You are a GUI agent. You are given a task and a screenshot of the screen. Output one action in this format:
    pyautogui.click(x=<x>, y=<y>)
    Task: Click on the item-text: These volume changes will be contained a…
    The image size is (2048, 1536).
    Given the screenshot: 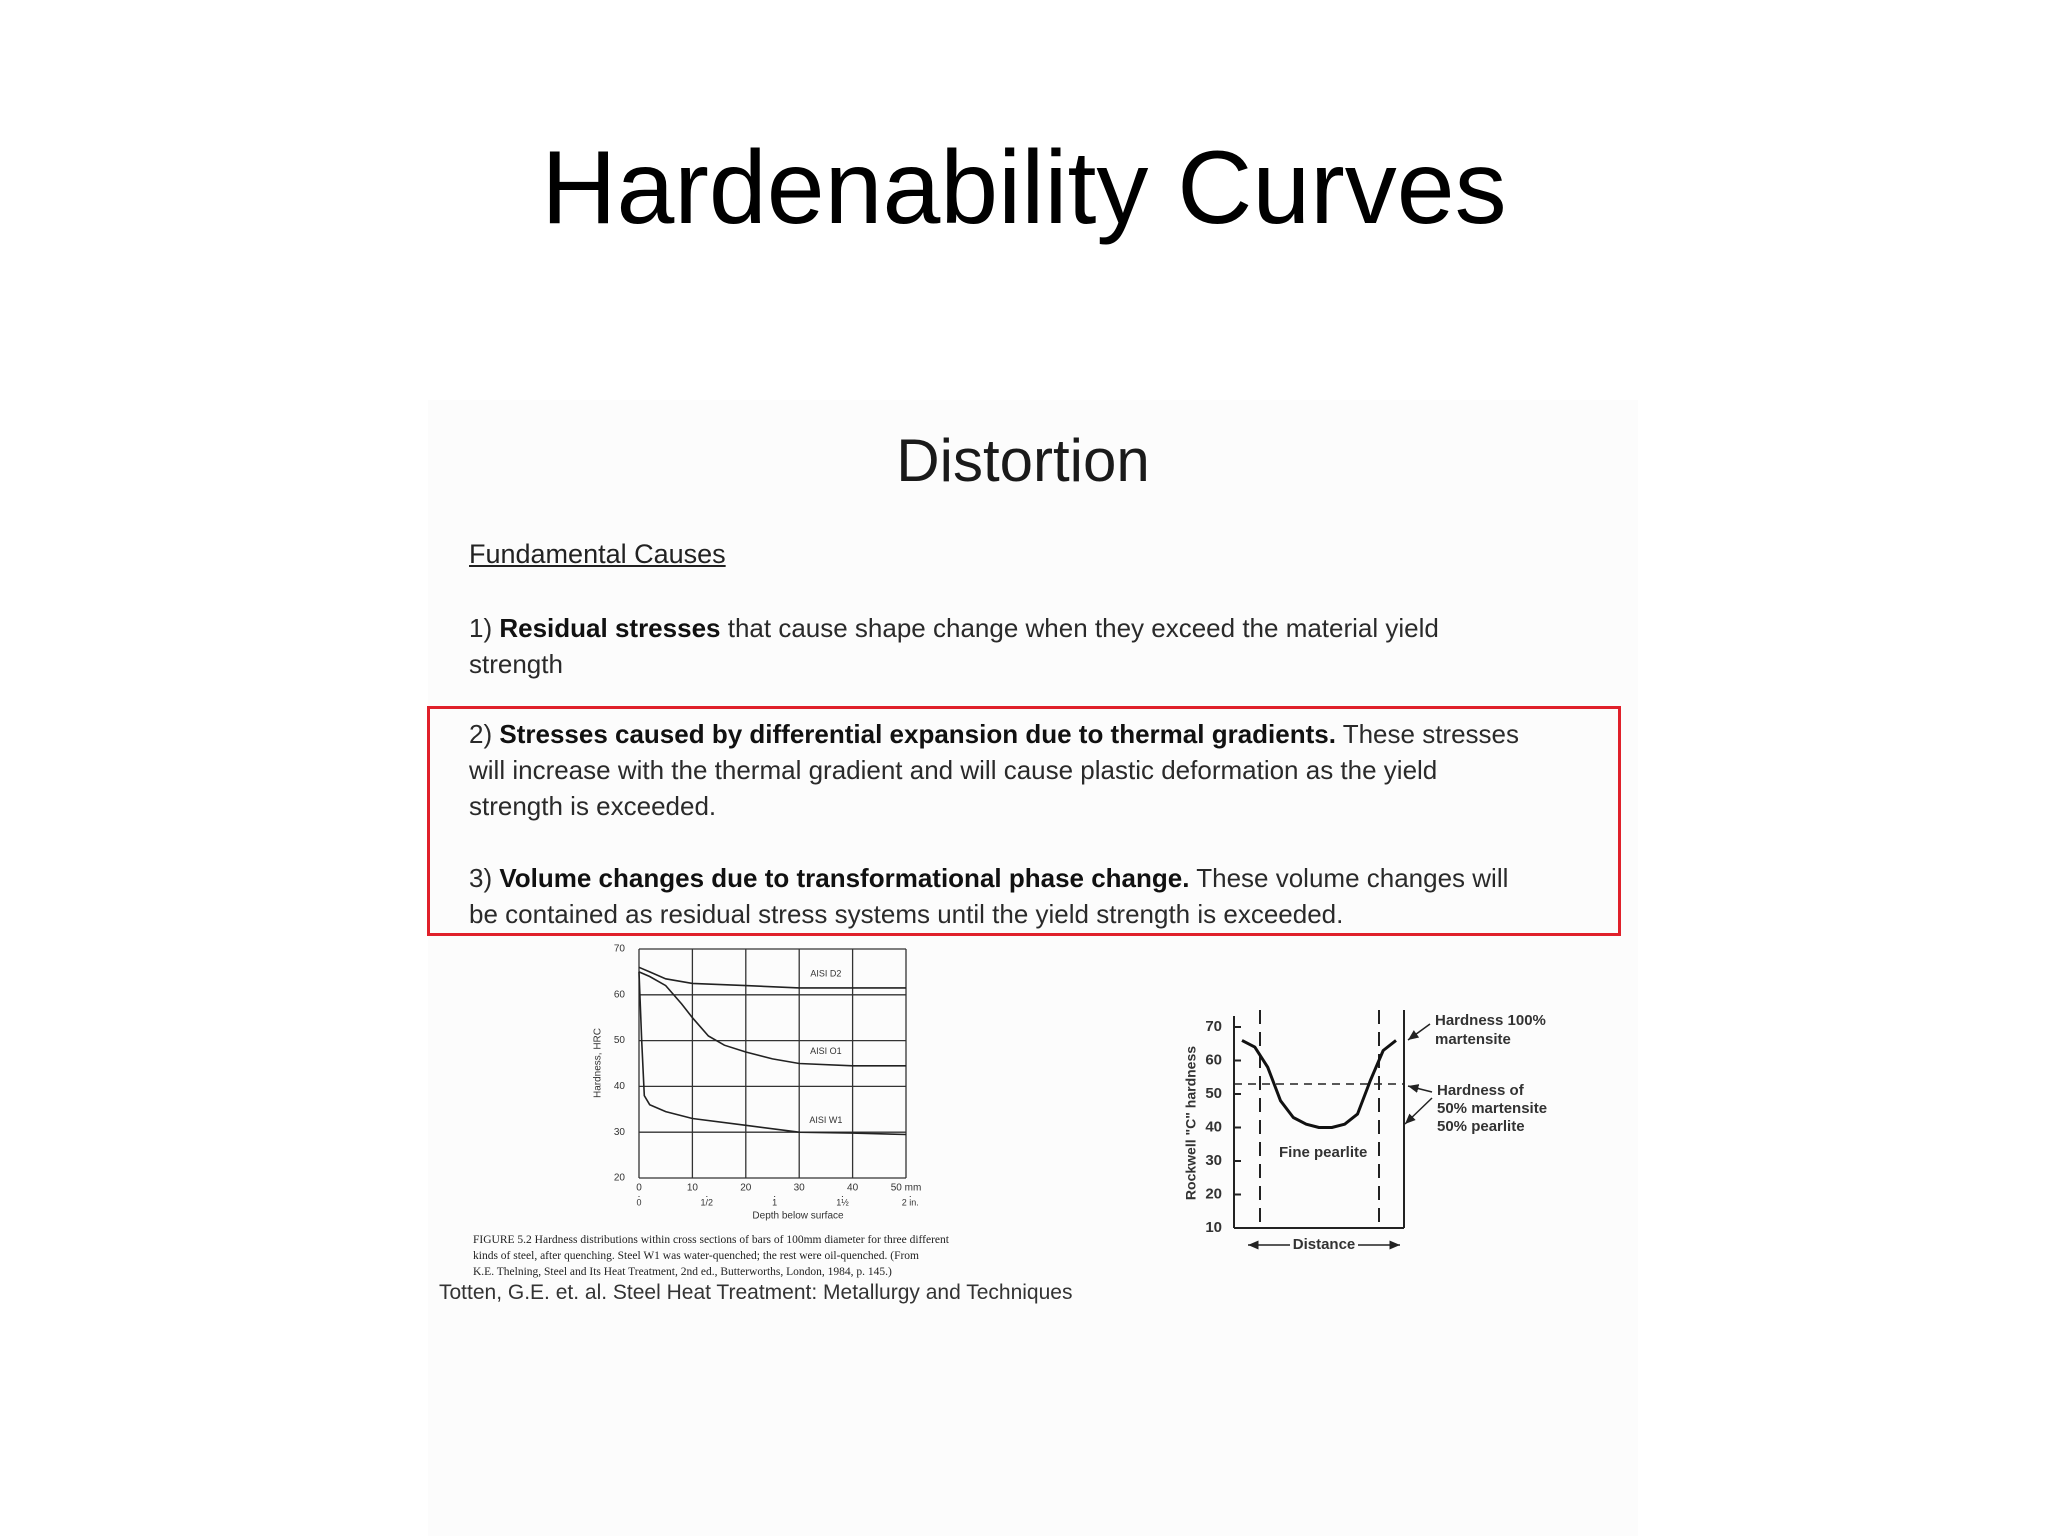 What is the action you would take?
    pyautogui.click(x=989, y=896)
    